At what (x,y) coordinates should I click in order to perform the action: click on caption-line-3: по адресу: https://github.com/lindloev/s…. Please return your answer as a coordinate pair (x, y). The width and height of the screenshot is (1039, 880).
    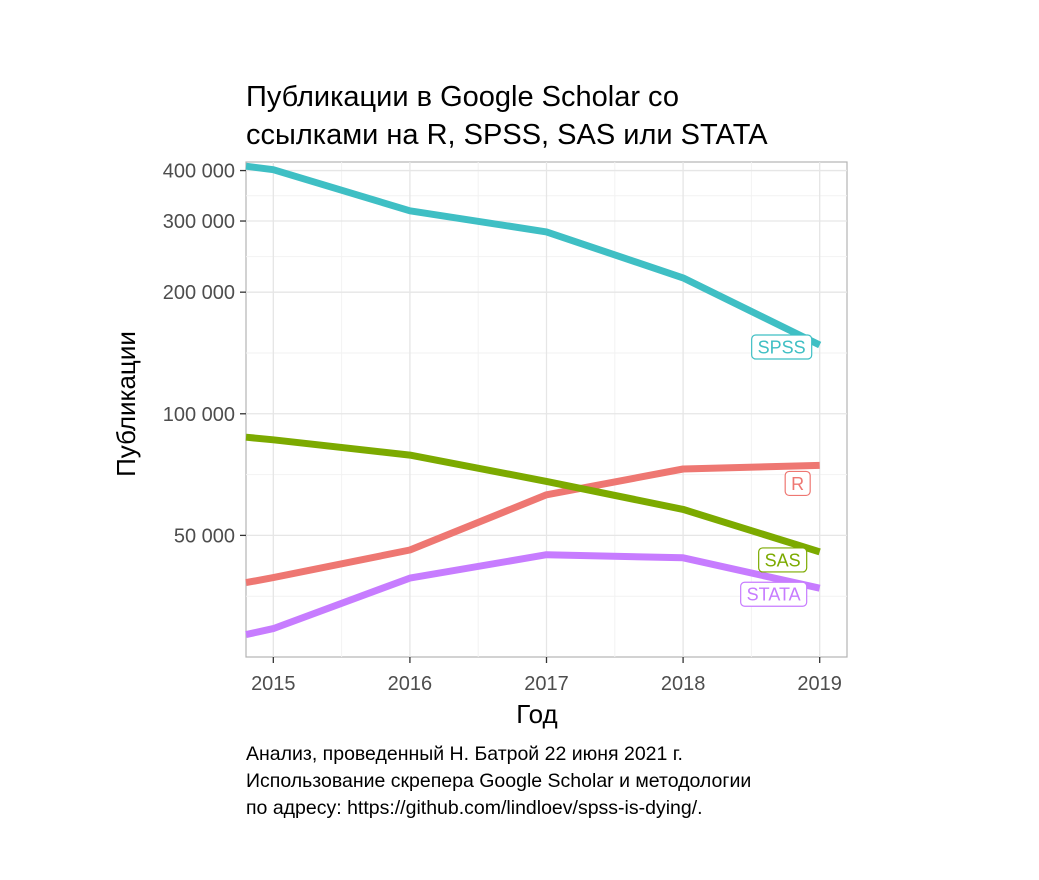
    Looking at the image, I should click on (474, 808).